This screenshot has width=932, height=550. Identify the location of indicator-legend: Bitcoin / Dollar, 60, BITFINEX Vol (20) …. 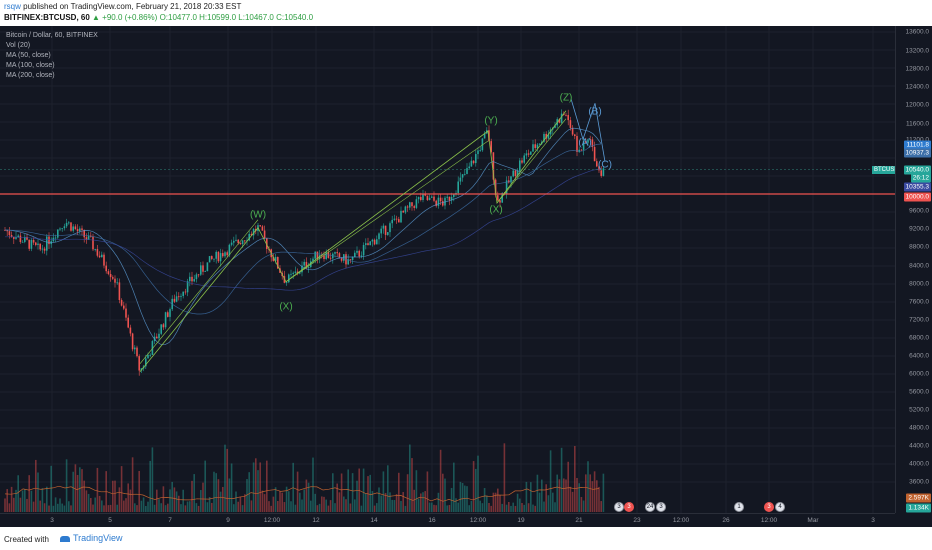
(52, 56).